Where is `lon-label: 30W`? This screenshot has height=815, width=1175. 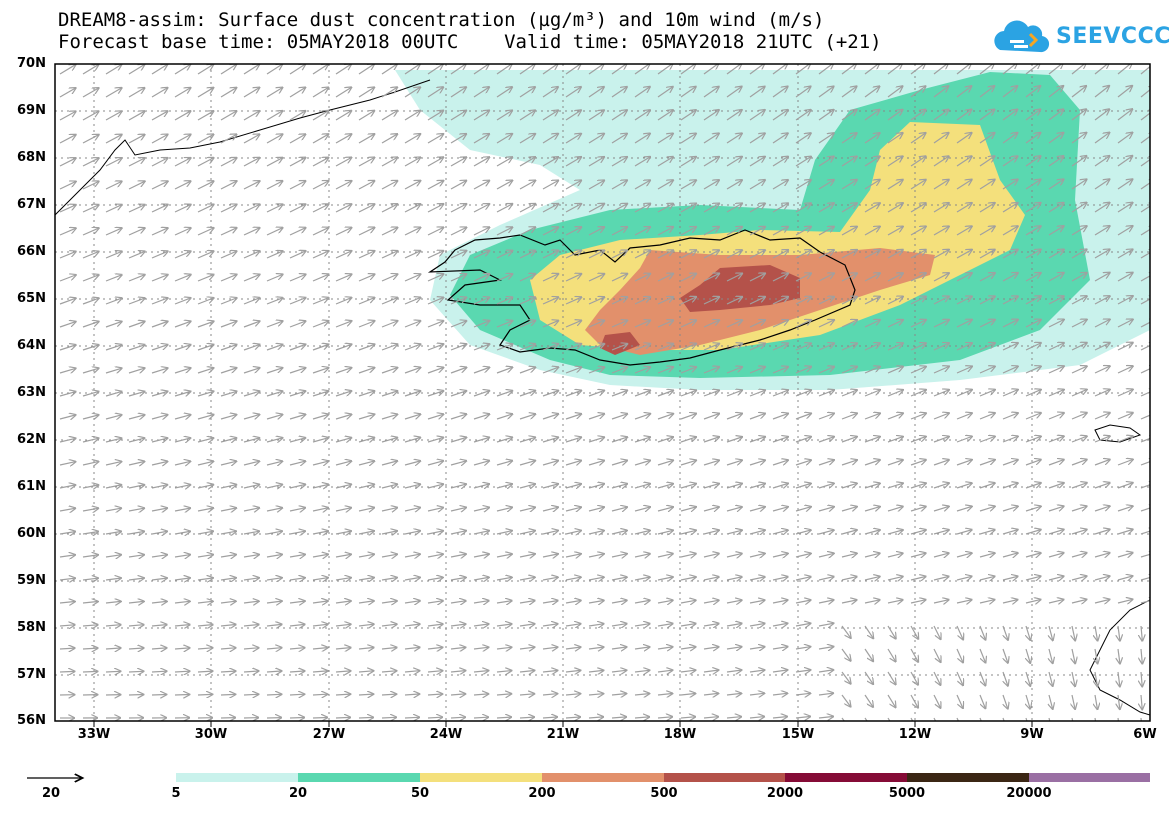
lon-label: 30W is located at coordinates (211, 734).